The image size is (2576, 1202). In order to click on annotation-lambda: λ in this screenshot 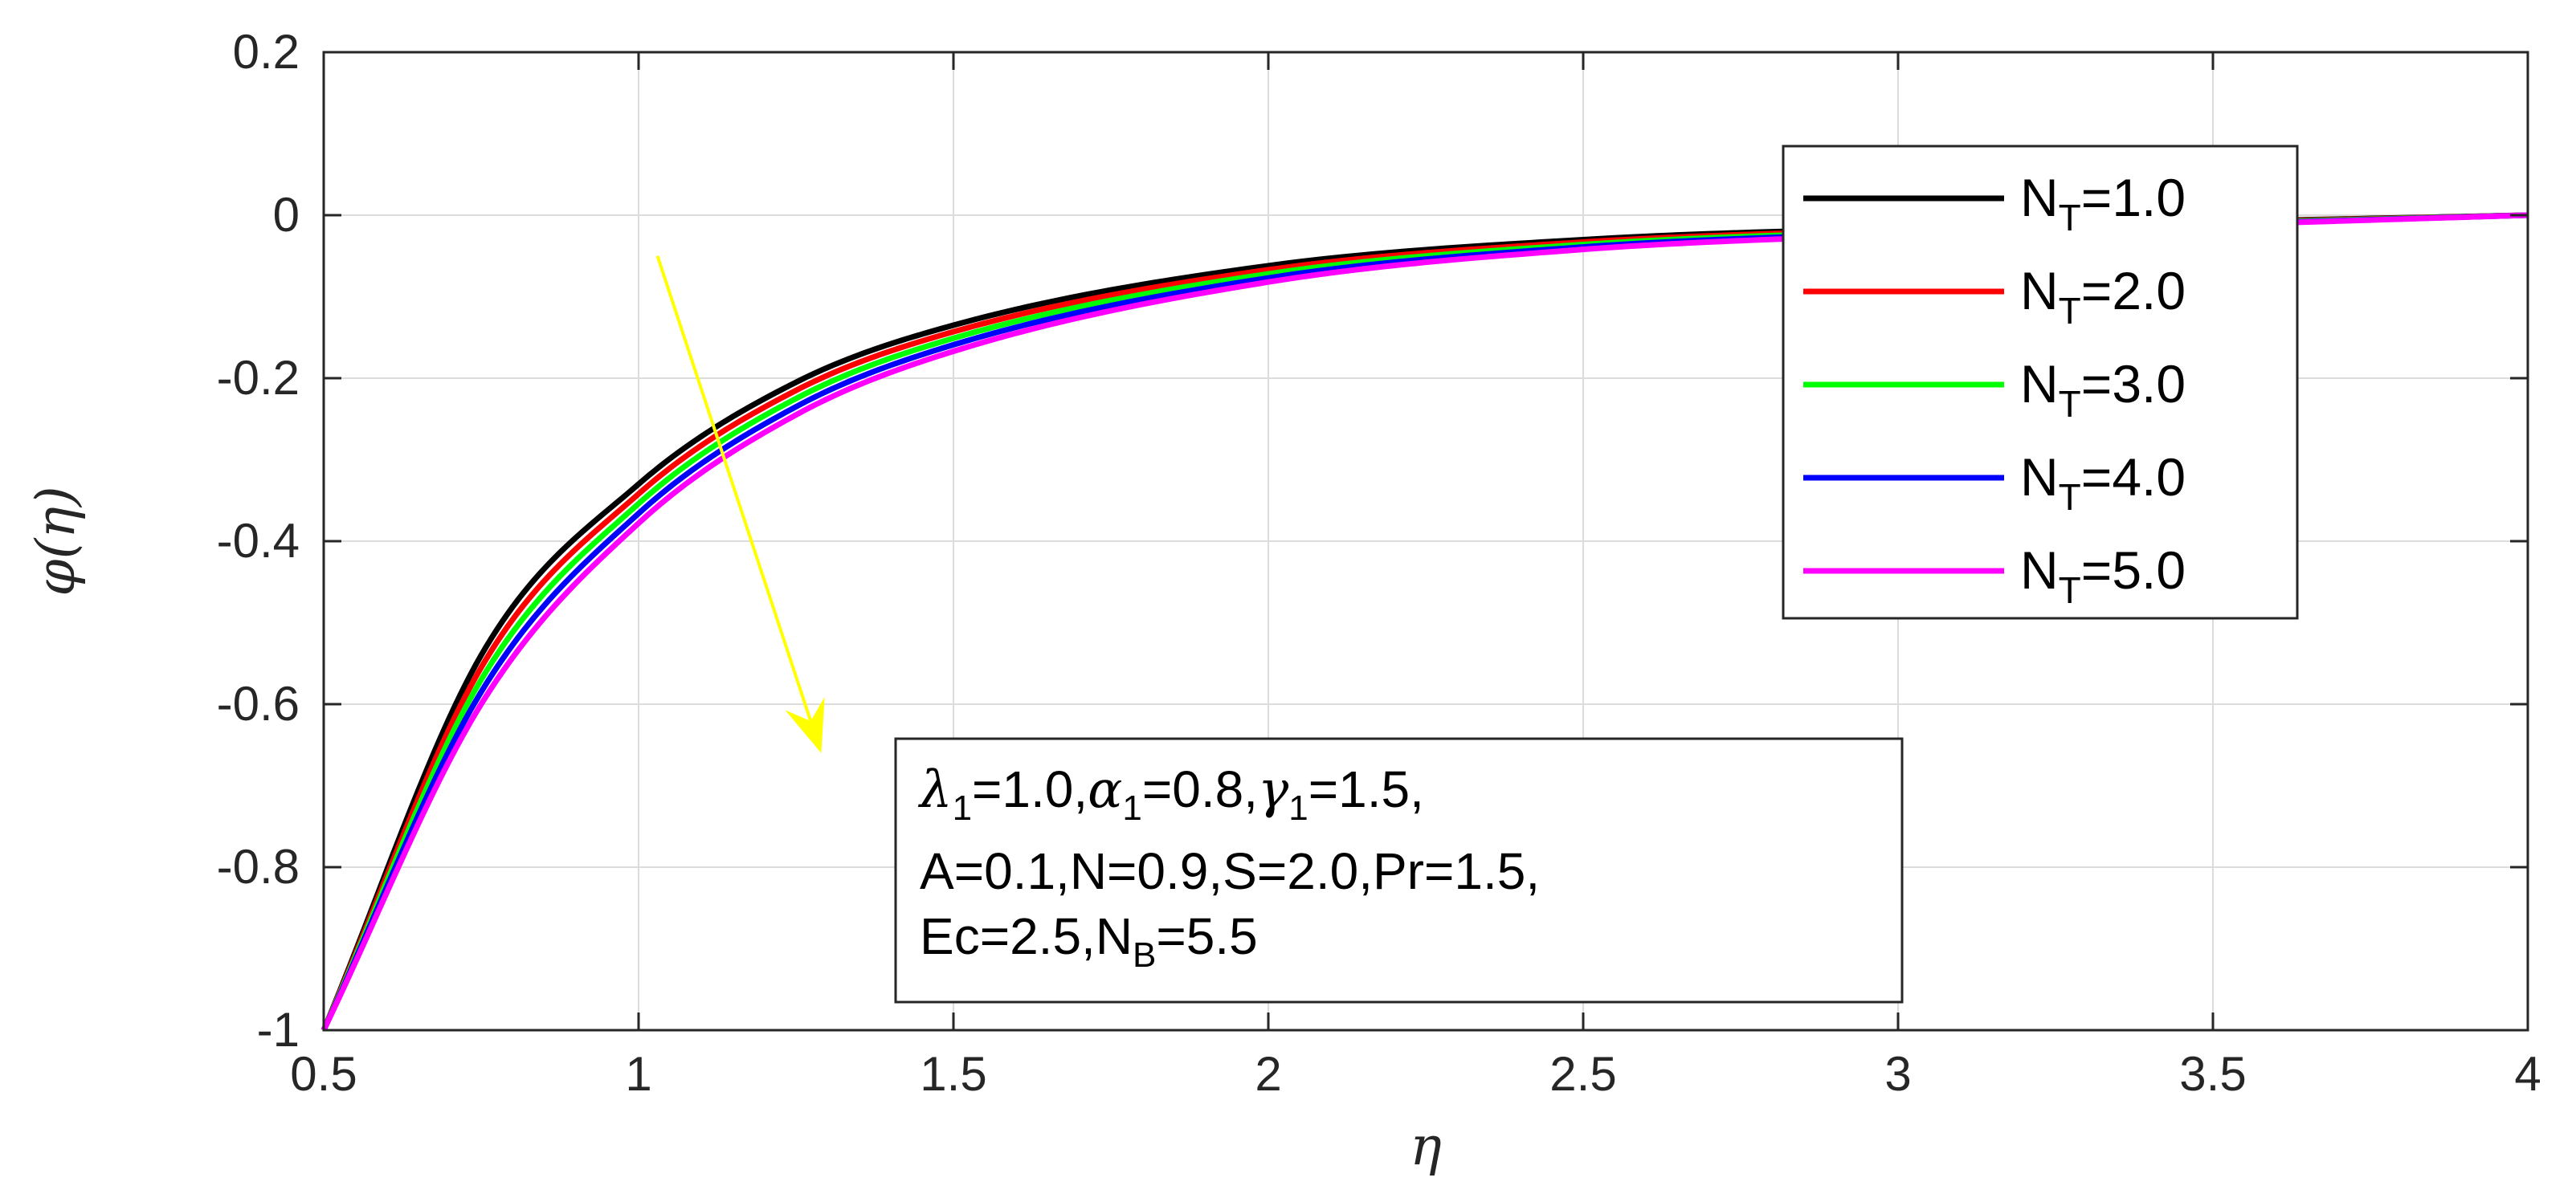, I will do `click(935, 790)`.